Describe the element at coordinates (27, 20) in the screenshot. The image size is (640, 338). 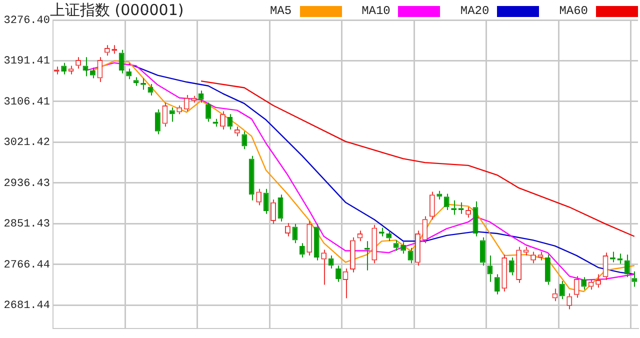
I see `y-tick-label: 3276.40` at that location.